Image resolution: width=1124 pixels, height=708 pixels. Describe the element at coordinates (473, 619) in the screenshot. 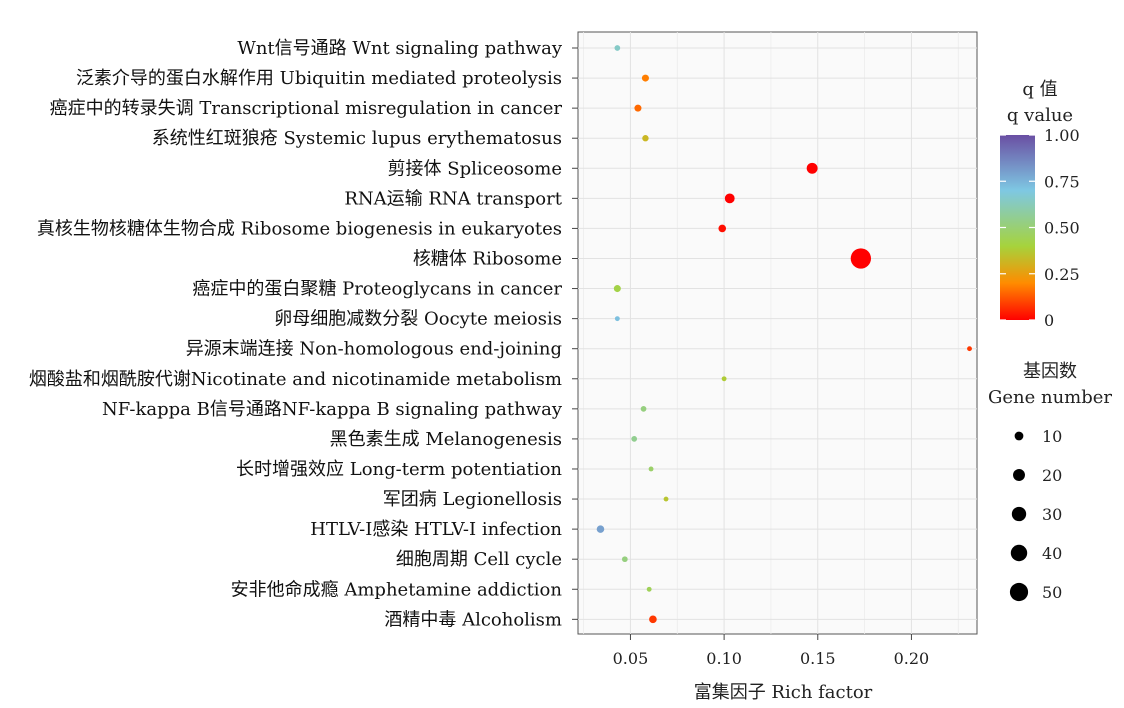

I see `y-category-label: 酒精中毒 Alcoholism` at that location.